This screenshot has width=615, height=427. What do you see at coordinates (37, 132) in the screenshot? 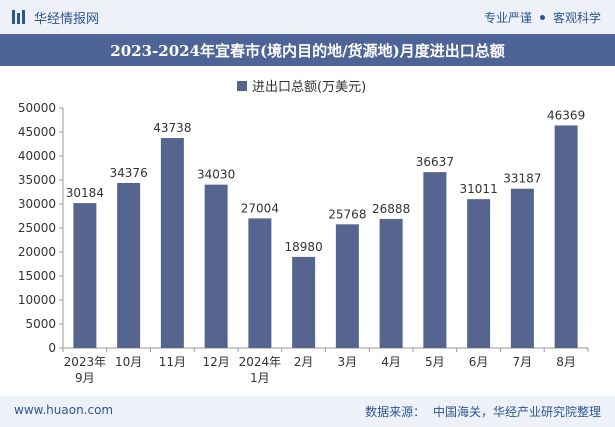
I see `y-tick-label: 45000` at bounding box center [37, 132].